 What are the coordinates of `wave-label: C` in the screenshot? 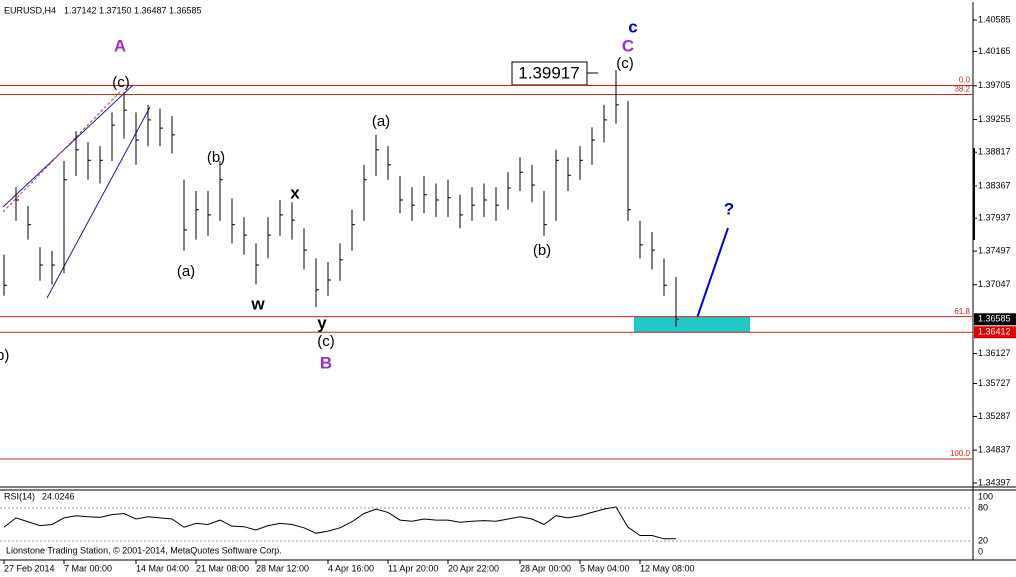 It's located at (628, 45).